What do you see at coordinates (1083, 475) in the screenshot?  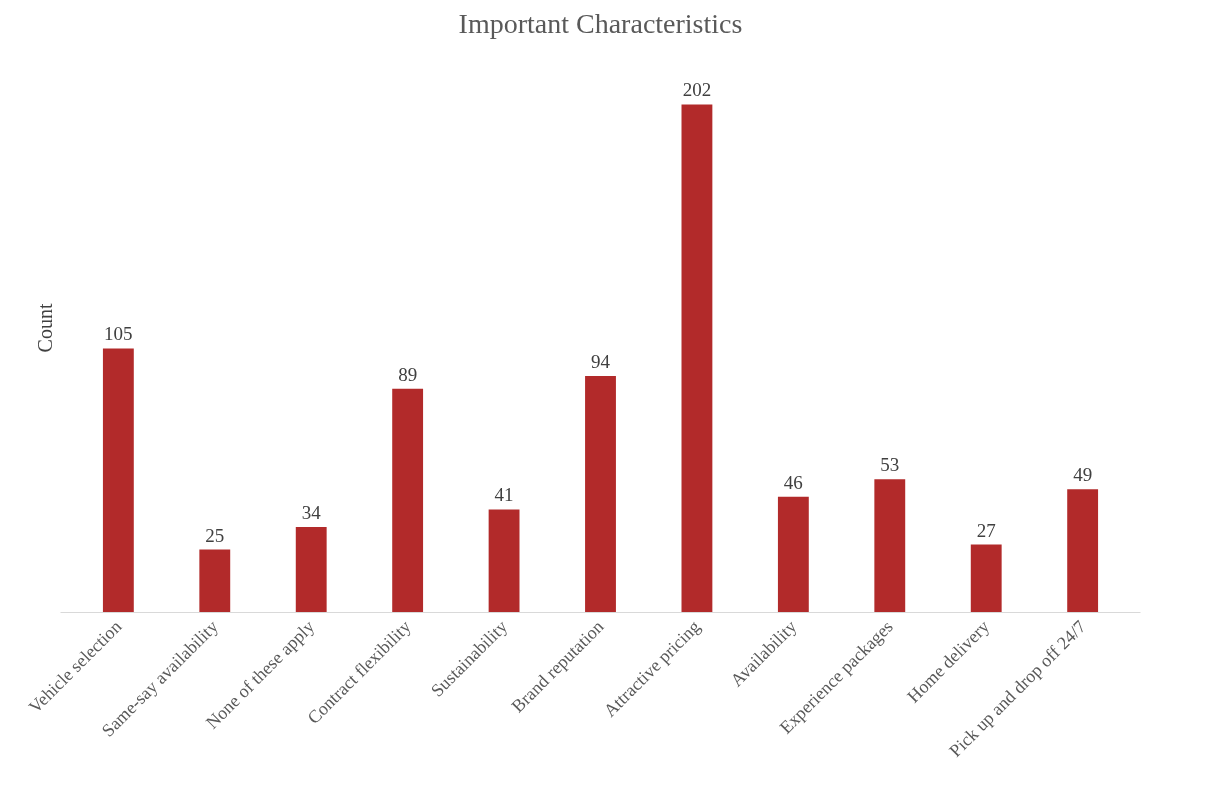 I see `data-label: 49` at bounding box center [1083, 475].